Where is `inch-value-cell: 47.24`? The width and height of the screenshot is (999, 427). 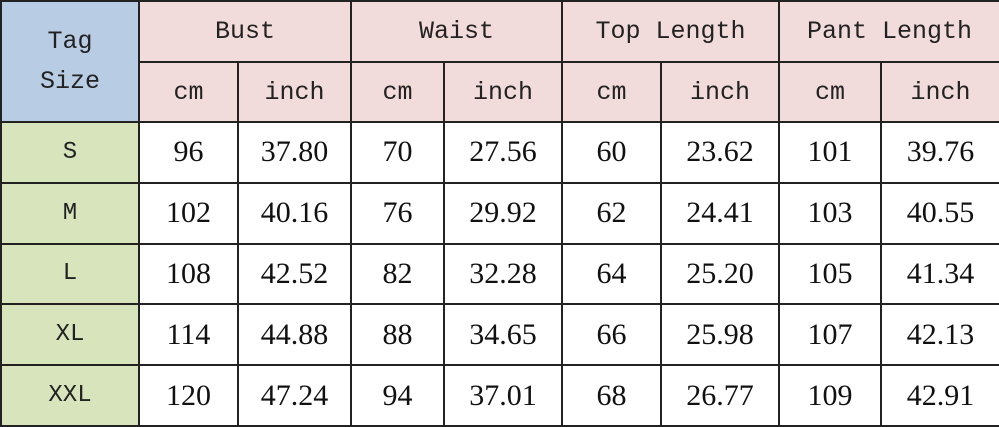
inch-value-cell: 47.24 is located at coordinates (294, 395).